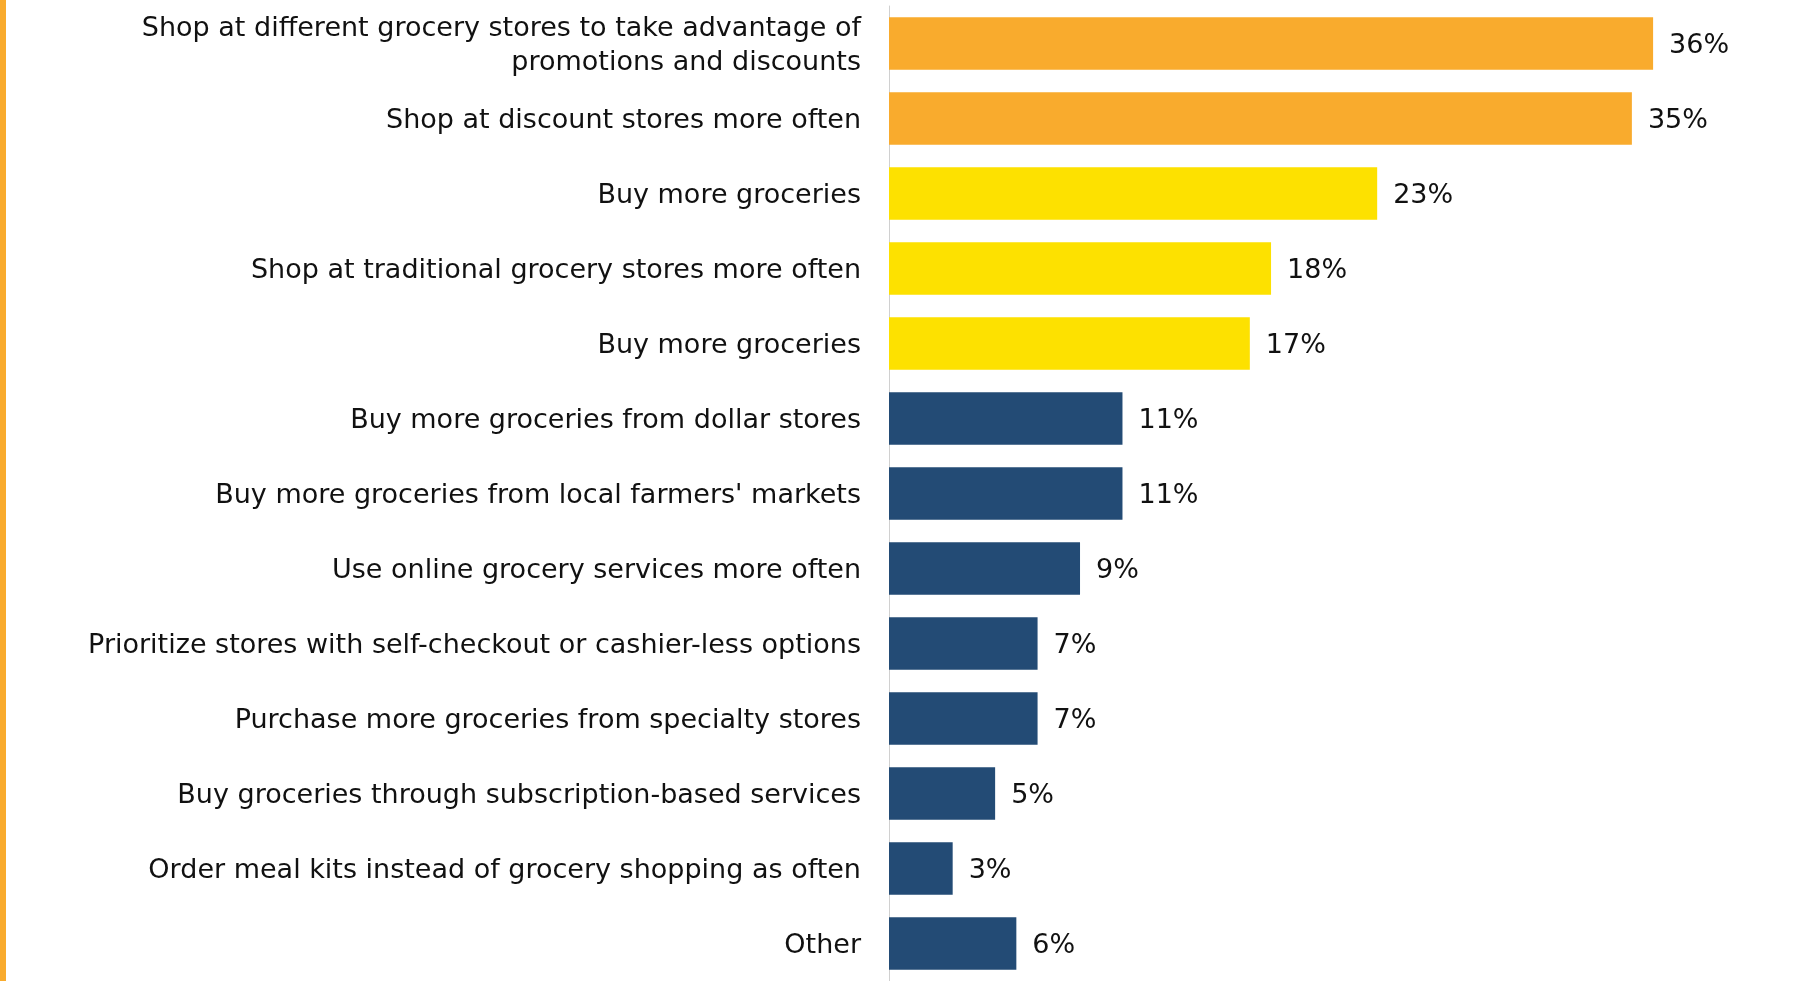  What do you see at coordinates (1054, 943) in the screenshot?
I see `data-label: 6%` at bounding box center [1054, 943].